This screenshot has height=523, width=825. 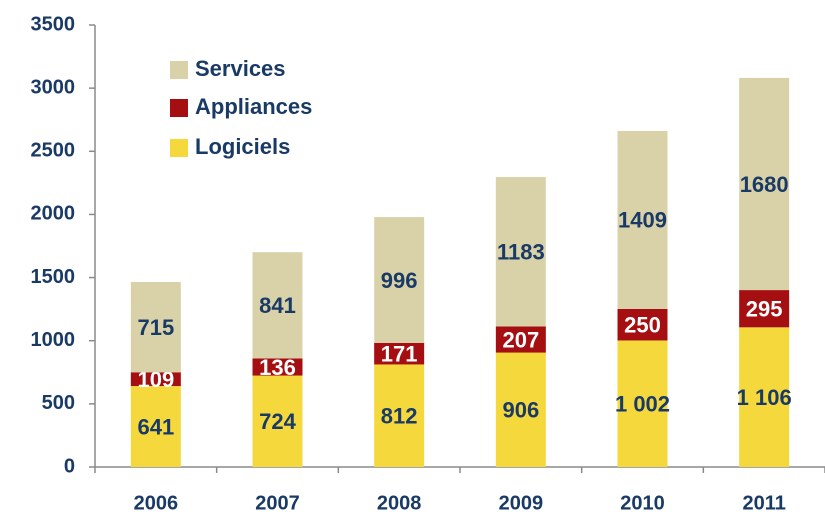 I want to click on value-label: 841, so click(x=277, y=305).